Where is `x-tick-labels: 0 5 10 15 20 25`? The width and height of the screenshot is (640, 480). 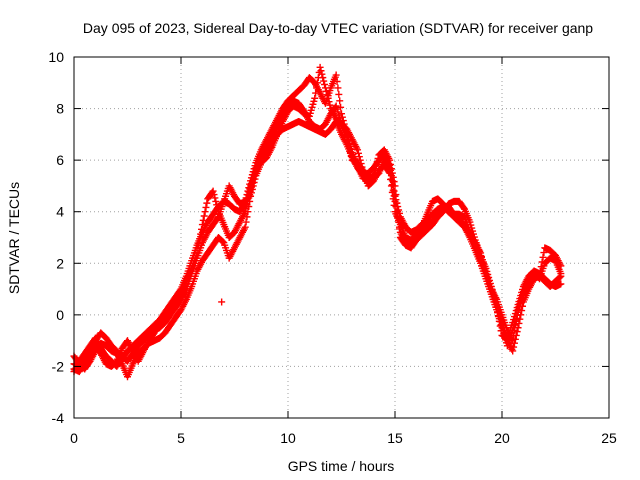
x-tick-labels: 0 5 10 15 20 25 is located at coordinates (343, 438).